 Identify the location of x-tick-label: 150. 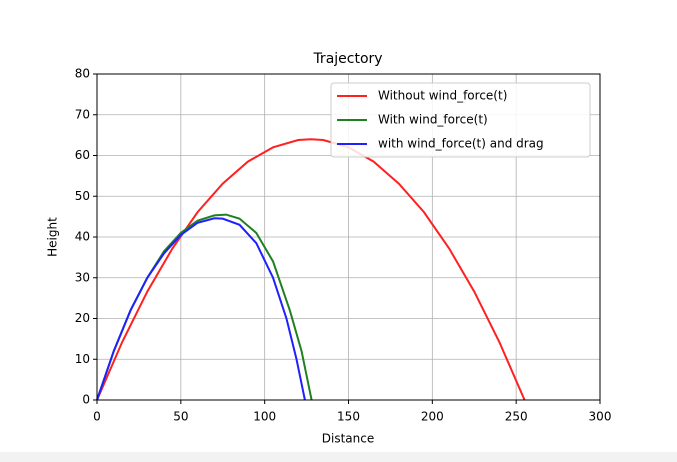
(348, 417).